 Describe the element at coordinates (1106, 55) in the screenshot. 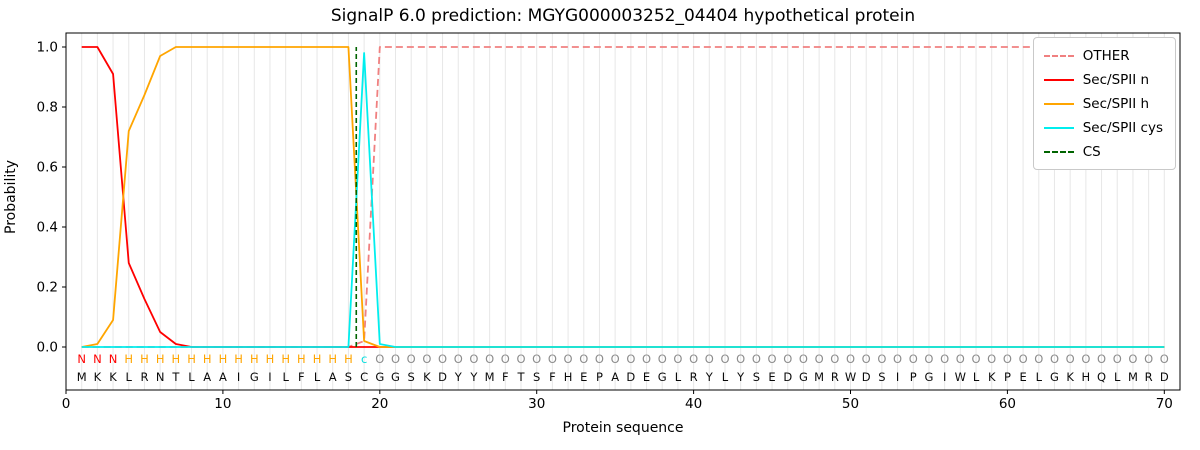

I see `legend-label: OTHER` at that location.